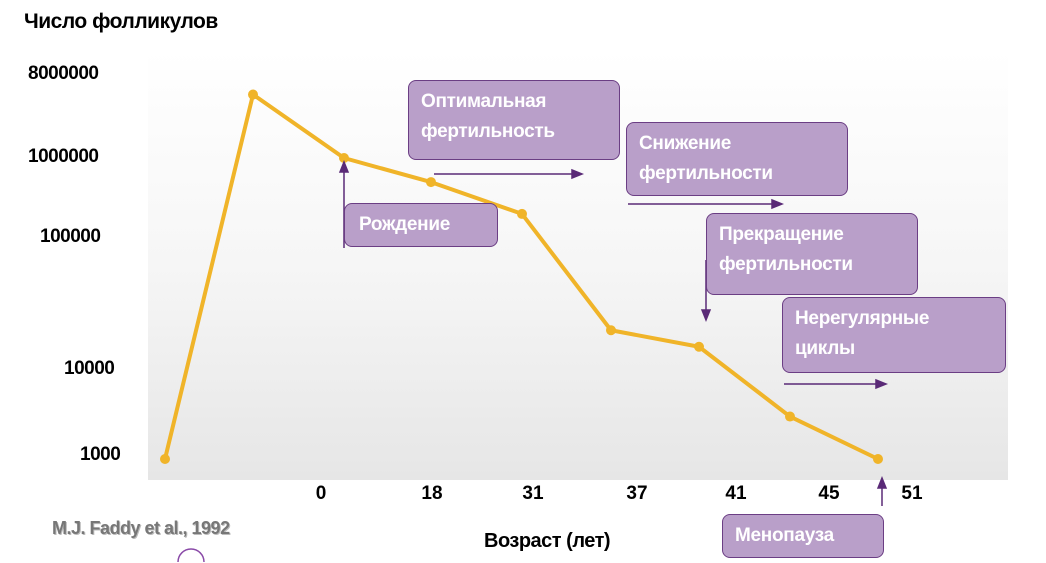 This screenshot has width=1046, height=563. I want to click on annotation-optimal-fertility: Оптимальная фертильность, so click(514, 120).